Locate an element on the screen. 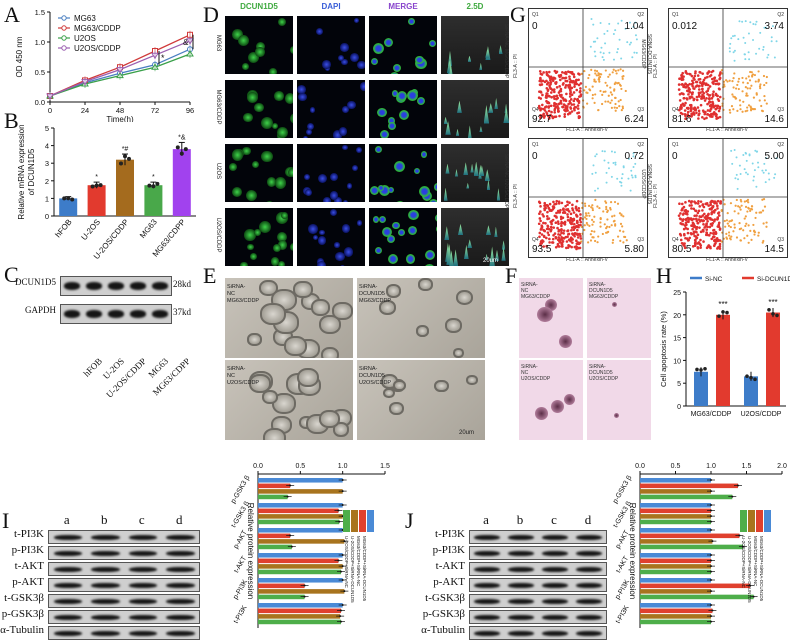 This screenshot has width=790, height=640. legend-swatch is located at coordinates (751, 521).